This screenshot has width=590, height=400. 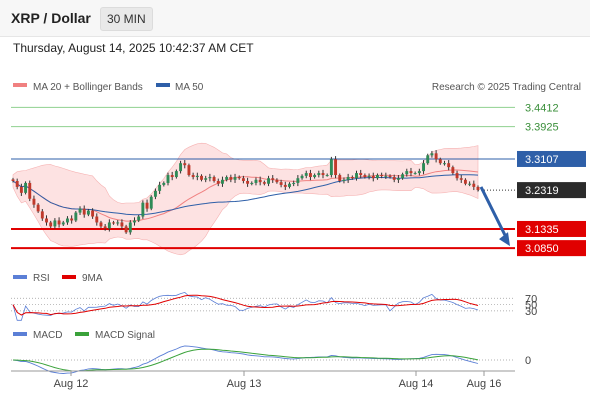 What do you see at coordinates (542, 160) in the screenshot?
I see `pivot-level-label: 3.3107` at bounding box center [542, 160].